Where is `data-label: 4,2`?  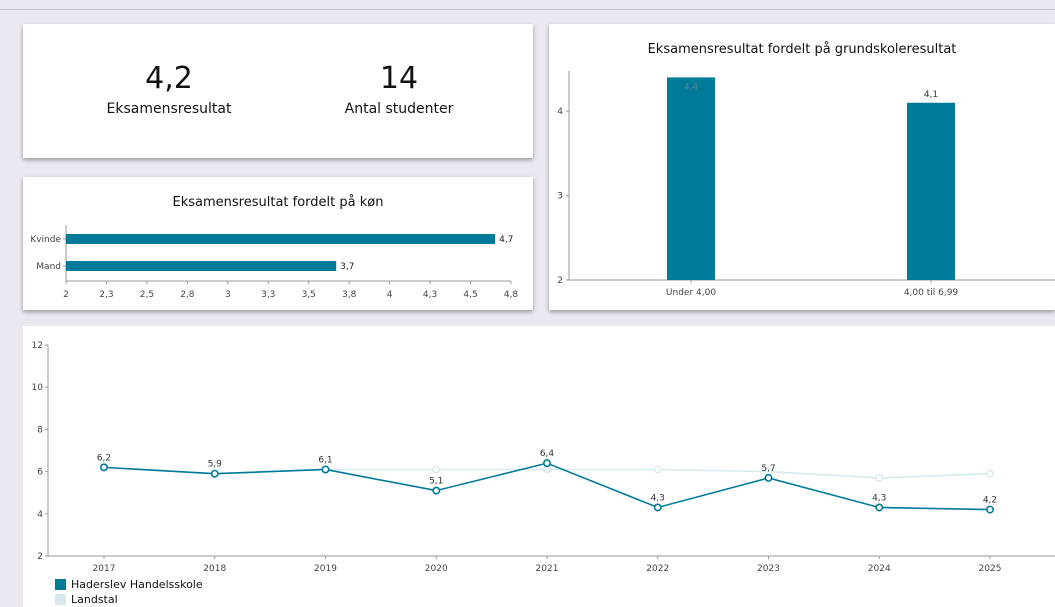 data-label: 4,2 is located at coordinates (990, 501).